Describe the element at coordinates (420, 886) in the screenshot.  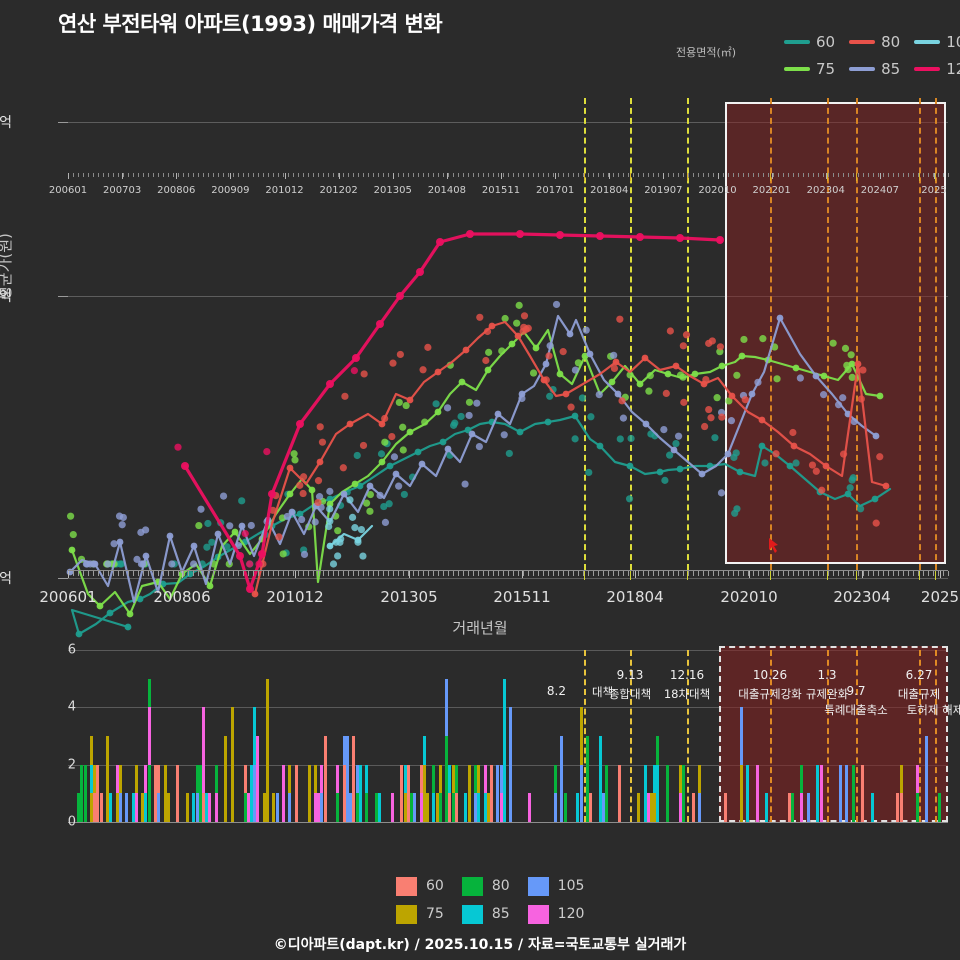
I see `bottom-legend-item-60: 60` at that location.